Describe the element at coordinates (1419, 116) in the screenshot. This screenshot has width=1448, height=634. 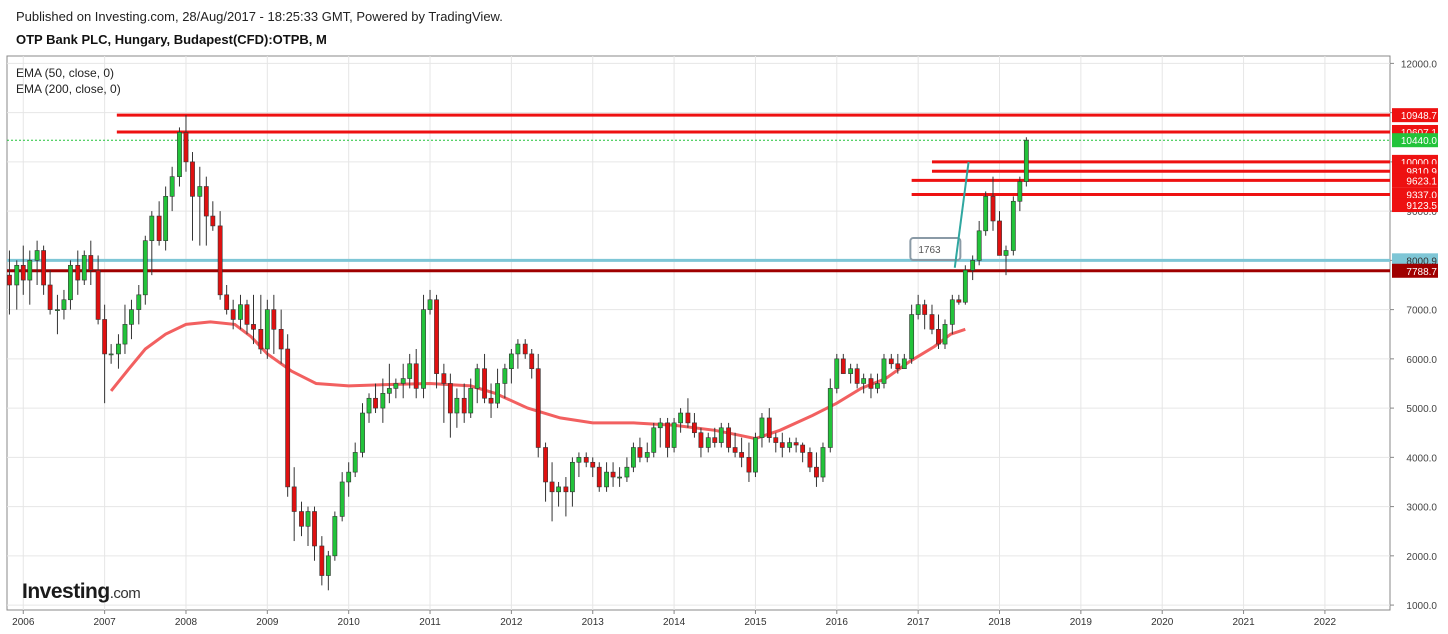
I see `price-label: 10948.7` at that location.